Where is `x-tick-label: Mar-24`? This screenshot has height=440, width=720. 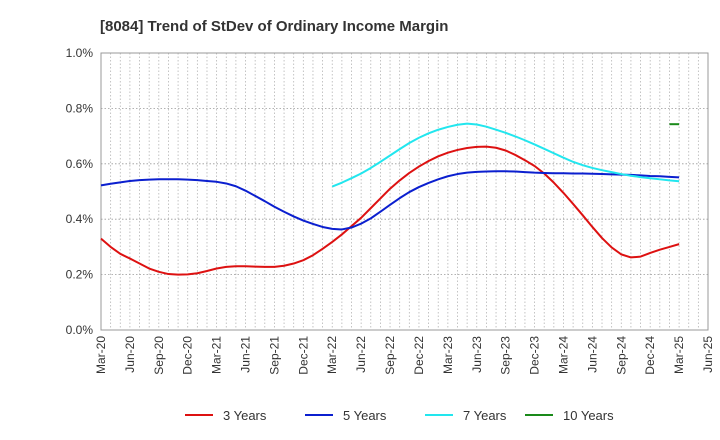 x-tick-label: Mar-24 is located at coordinates (563, 355).